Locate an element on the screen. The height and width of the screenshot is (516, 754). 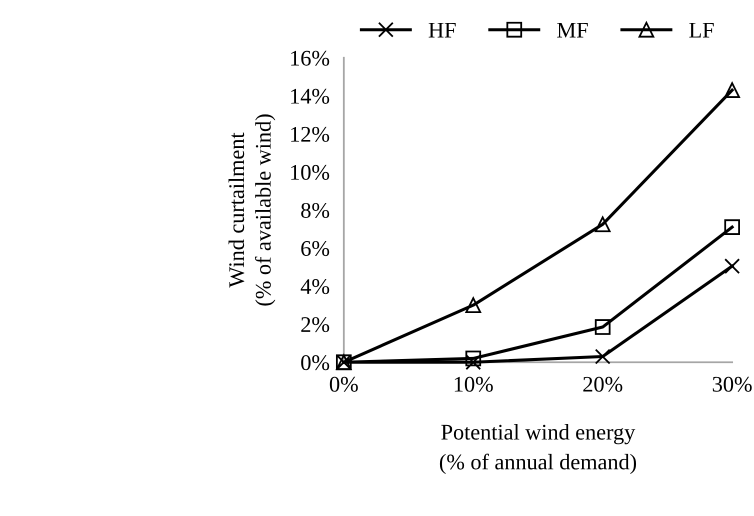
y-tick-label: 6% is located at coordinates (315, 248).